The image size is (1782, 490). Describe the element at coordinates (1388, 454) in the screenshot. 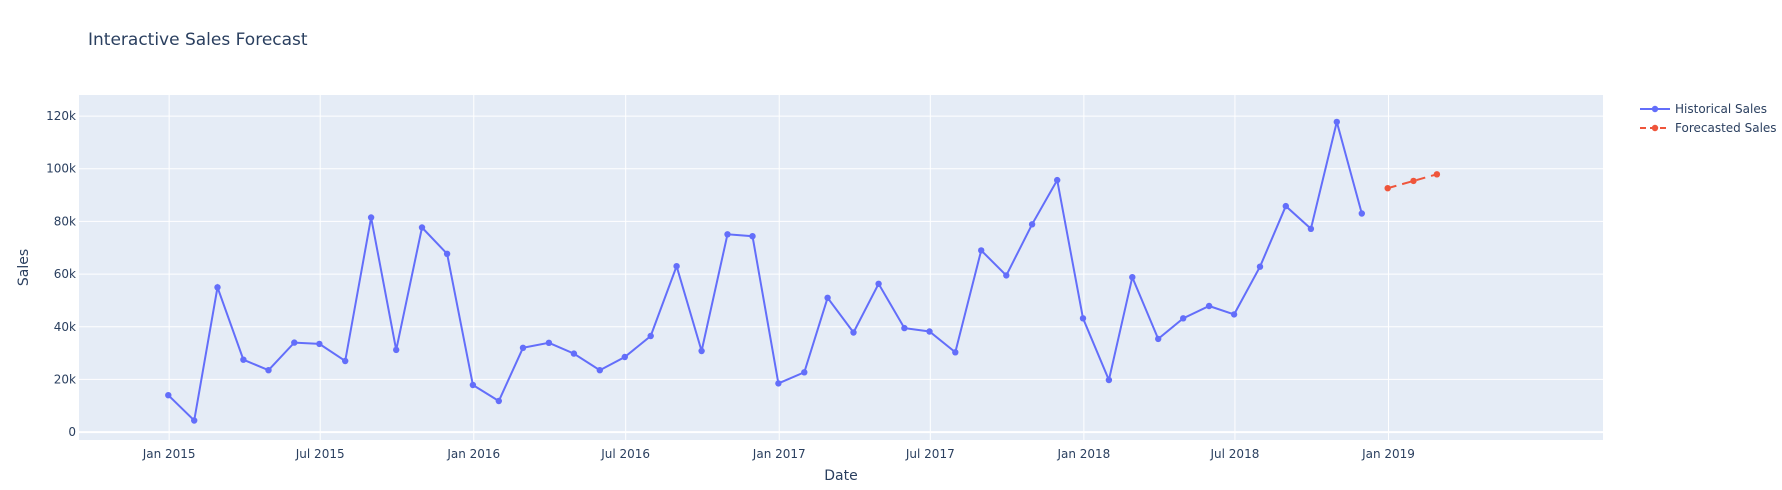

I see `x-tick-label: Jan 2019` at that location.